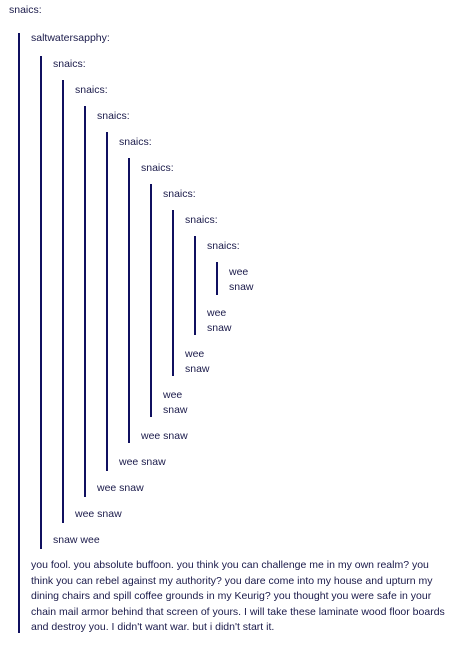 The image size is (457, 645). What do you see at coordinates (195, 354) in the screenshot?
I see `reply-level-7-line-1: wee` at bounding box center [195, 354].